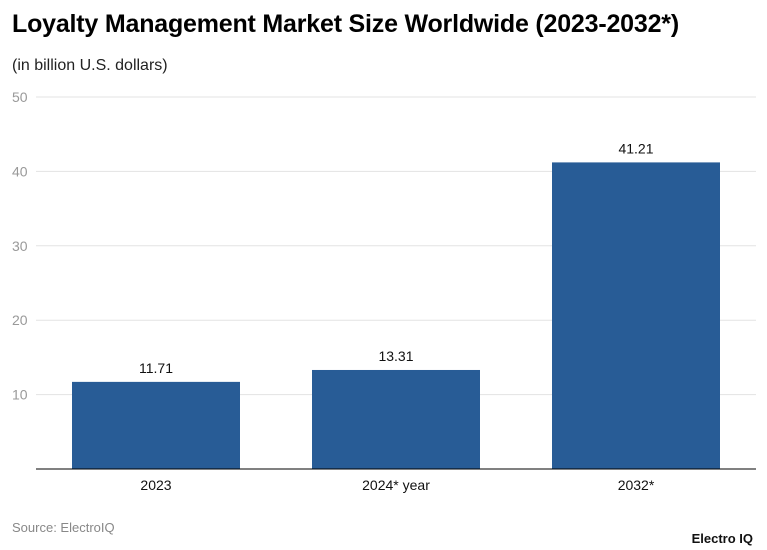 The image size is (767, 550). I want to click on y-tick-label: 30, so click(20, 246).